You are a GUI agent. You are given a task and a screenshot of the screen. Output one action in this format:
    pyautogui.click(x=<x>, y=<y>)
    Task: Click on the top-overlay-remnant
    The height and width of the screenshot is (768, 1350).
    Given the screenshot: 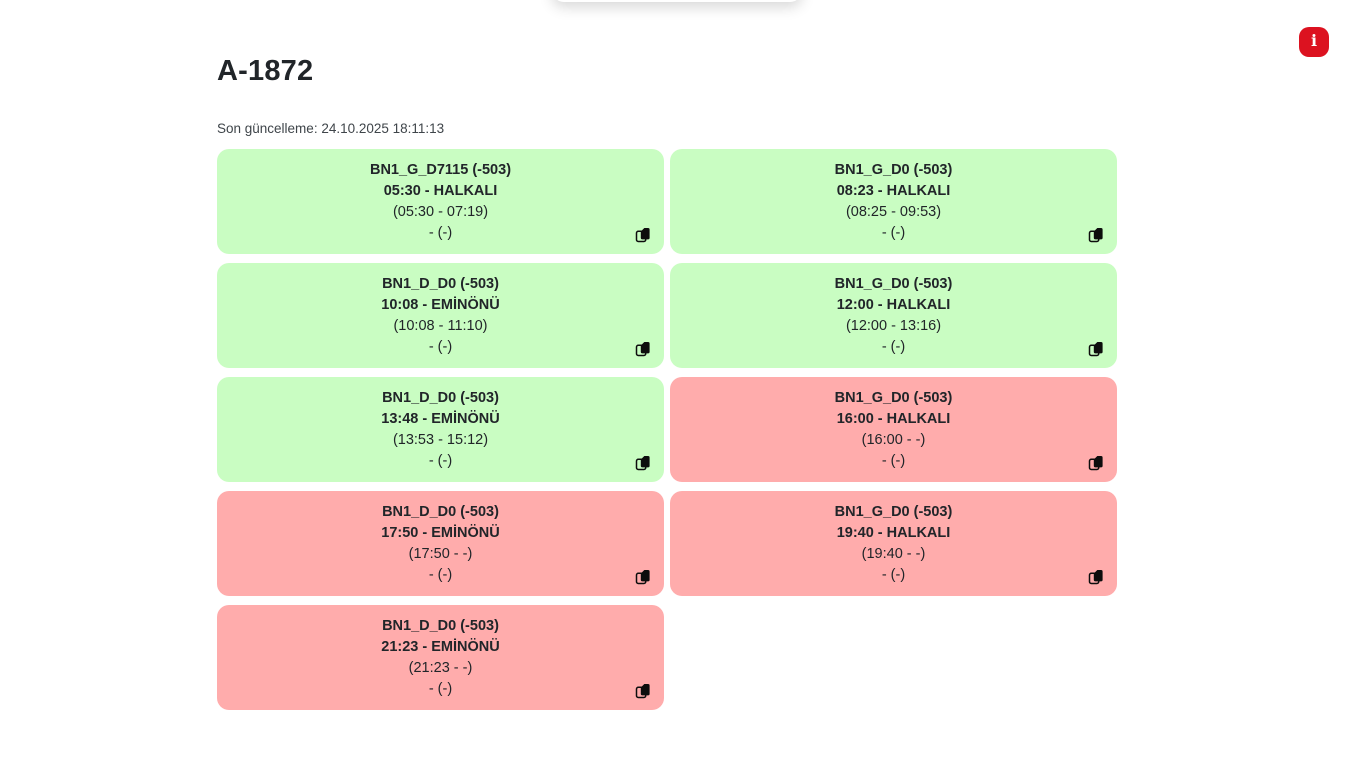 What is the action you would take?
    pyautogui.click(x=677, y=1)
    